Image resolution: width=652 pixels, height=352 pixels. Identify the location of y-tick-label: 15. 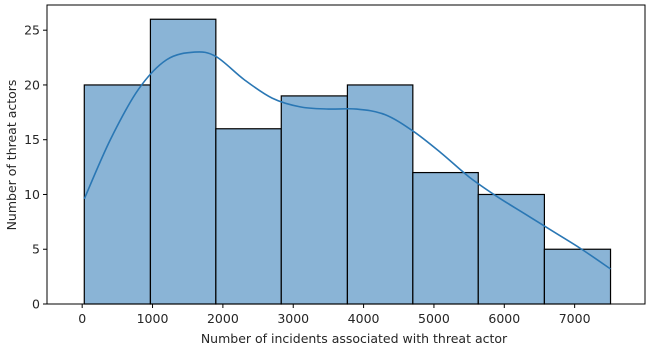
(32, 139).